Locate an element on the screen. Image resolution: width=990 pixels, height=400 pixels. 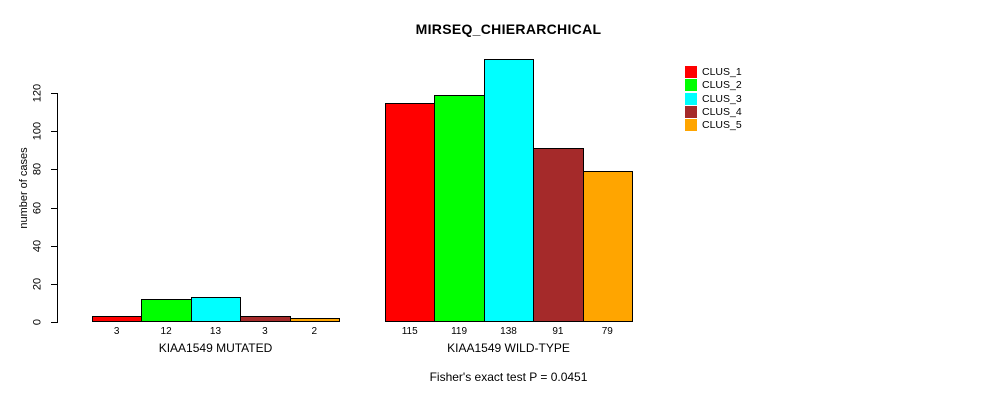
chart-title: MIRSEQ_CHIERARCHICAL is located at coordinates (508, 29).